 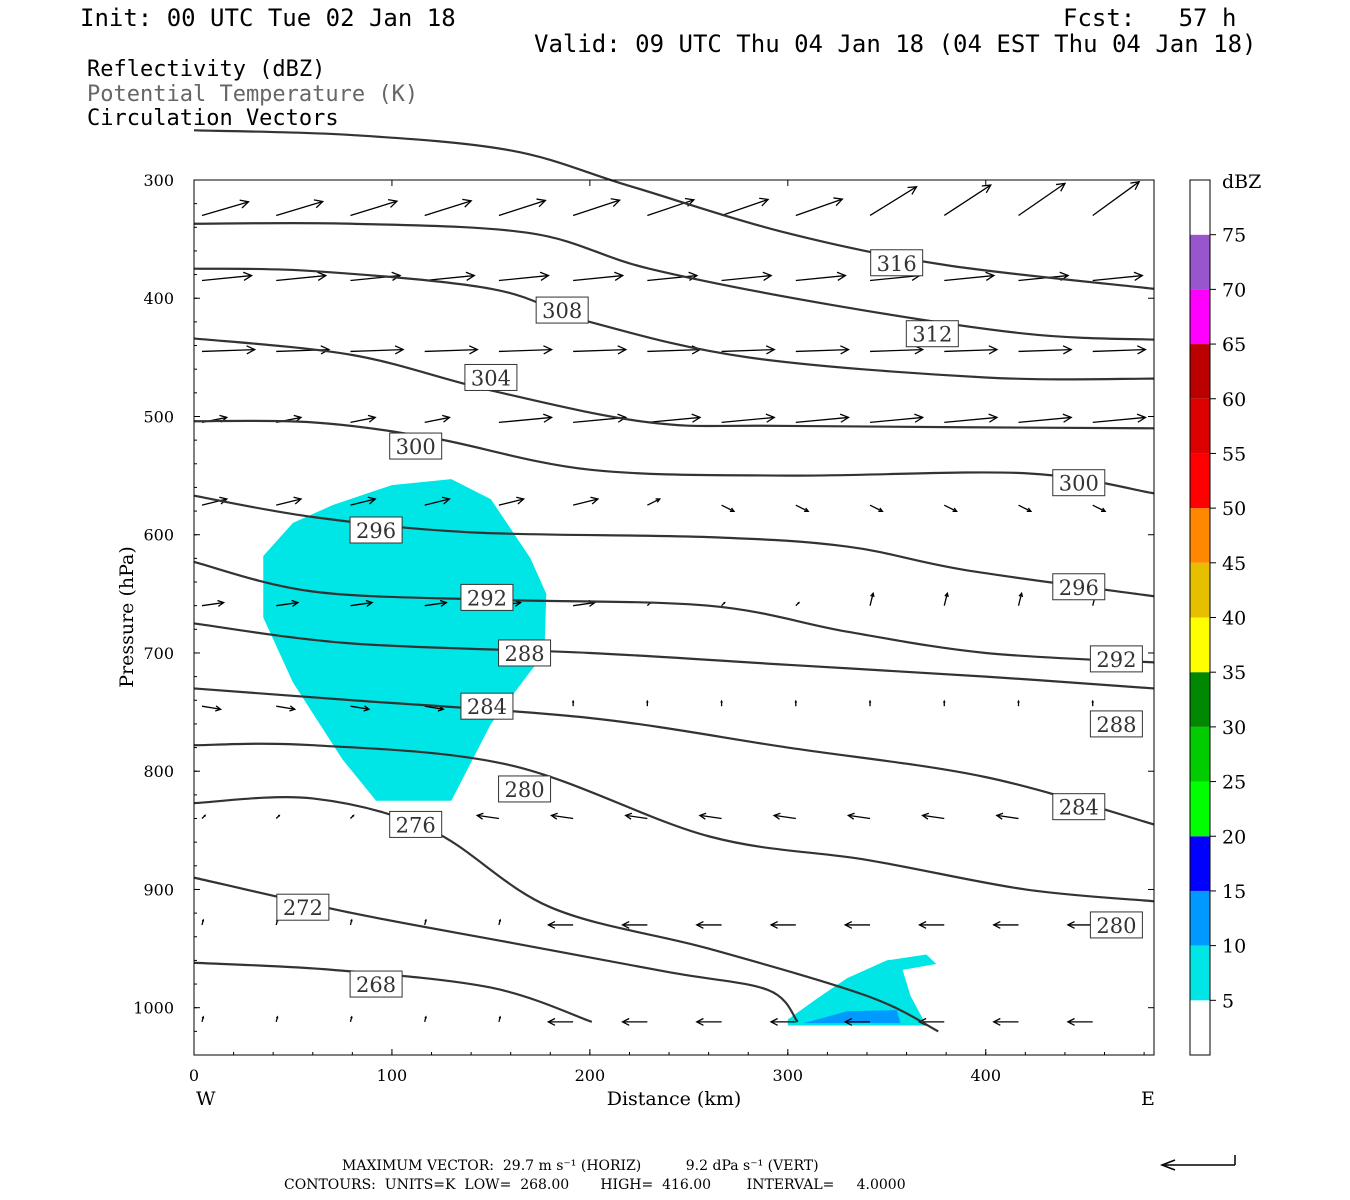 What do you see at coordinates (158, 653) in the screenshot?
I see `y-tick-label: 700` at bounding box center [158, 653].